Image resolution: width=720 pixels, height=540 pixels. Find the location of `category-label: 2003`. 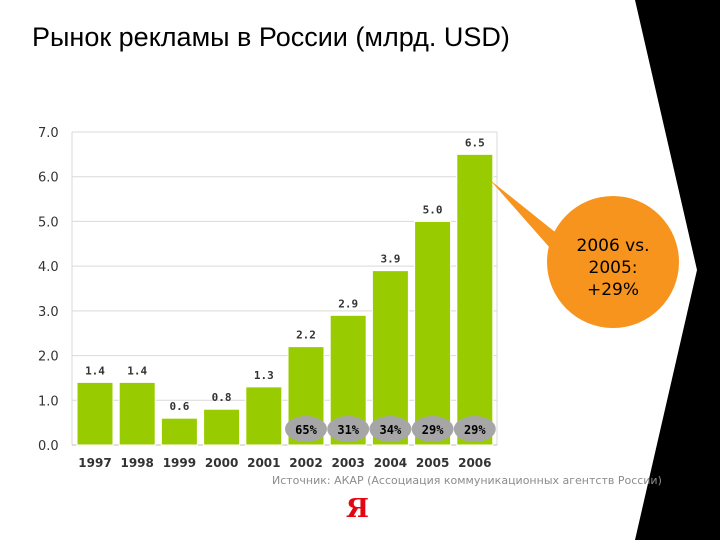

category-label: 2003 is located at coordinates (347, 463).